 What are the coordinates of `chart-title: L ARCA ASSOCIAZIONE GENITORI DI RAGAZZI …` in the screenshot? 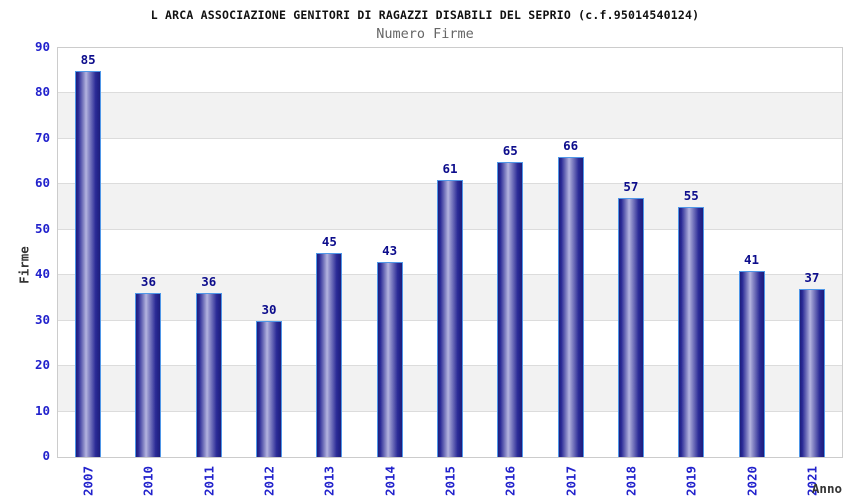 It's located at (425, 15).